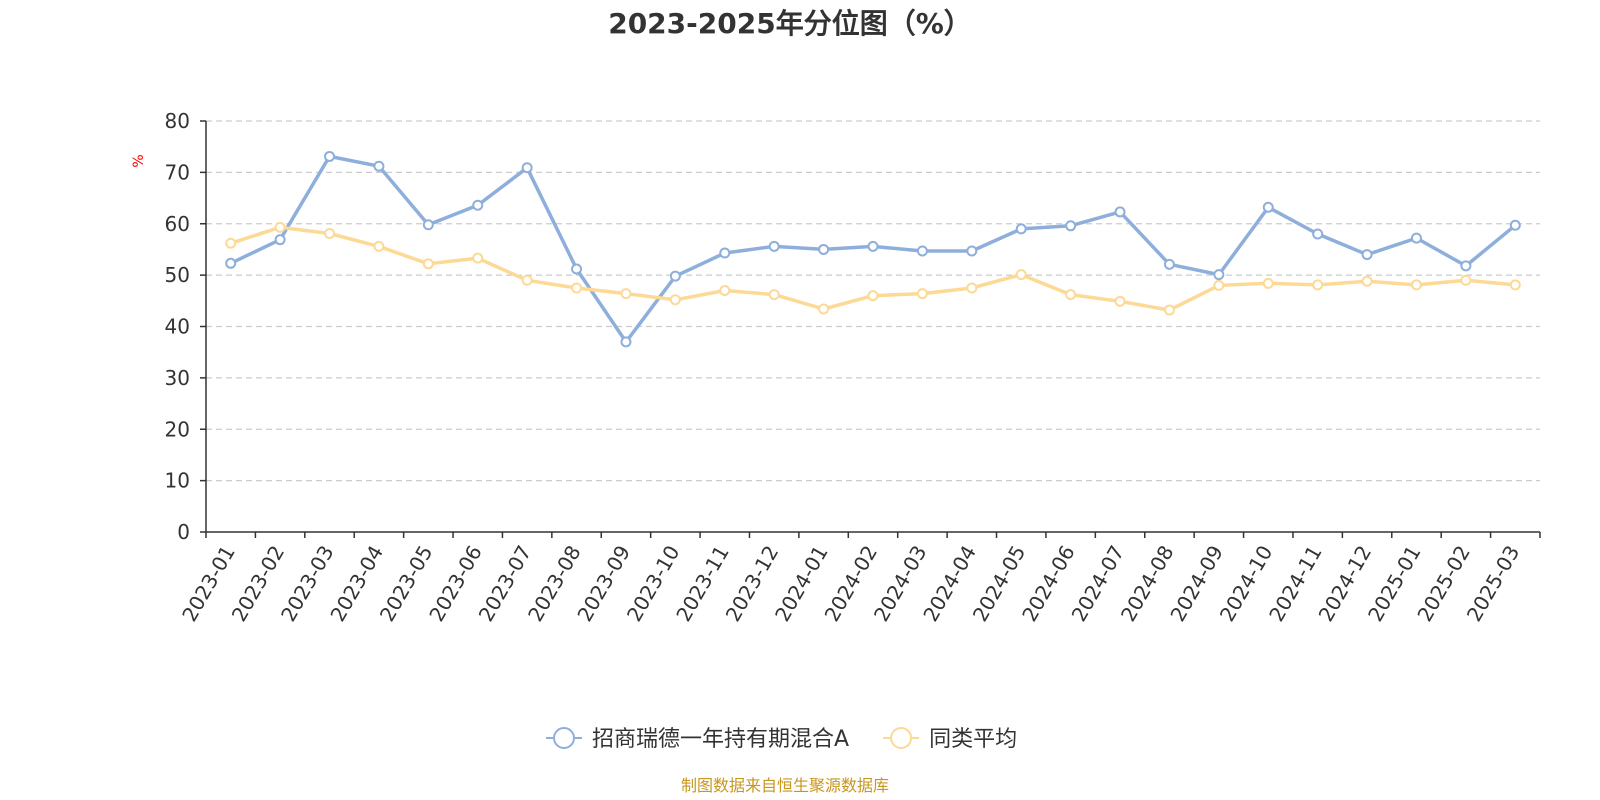 This screenshot has width=1600, height=800. I want to click on legend-item-2: 同类平均, so click(950, 739).